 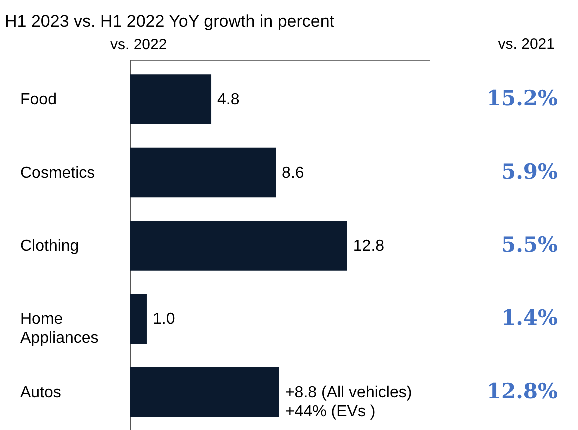 What do you see at coordinates (38, 100) in the screenshot?
I see `y-tick-label: Food` at bounding box center [38, 100].